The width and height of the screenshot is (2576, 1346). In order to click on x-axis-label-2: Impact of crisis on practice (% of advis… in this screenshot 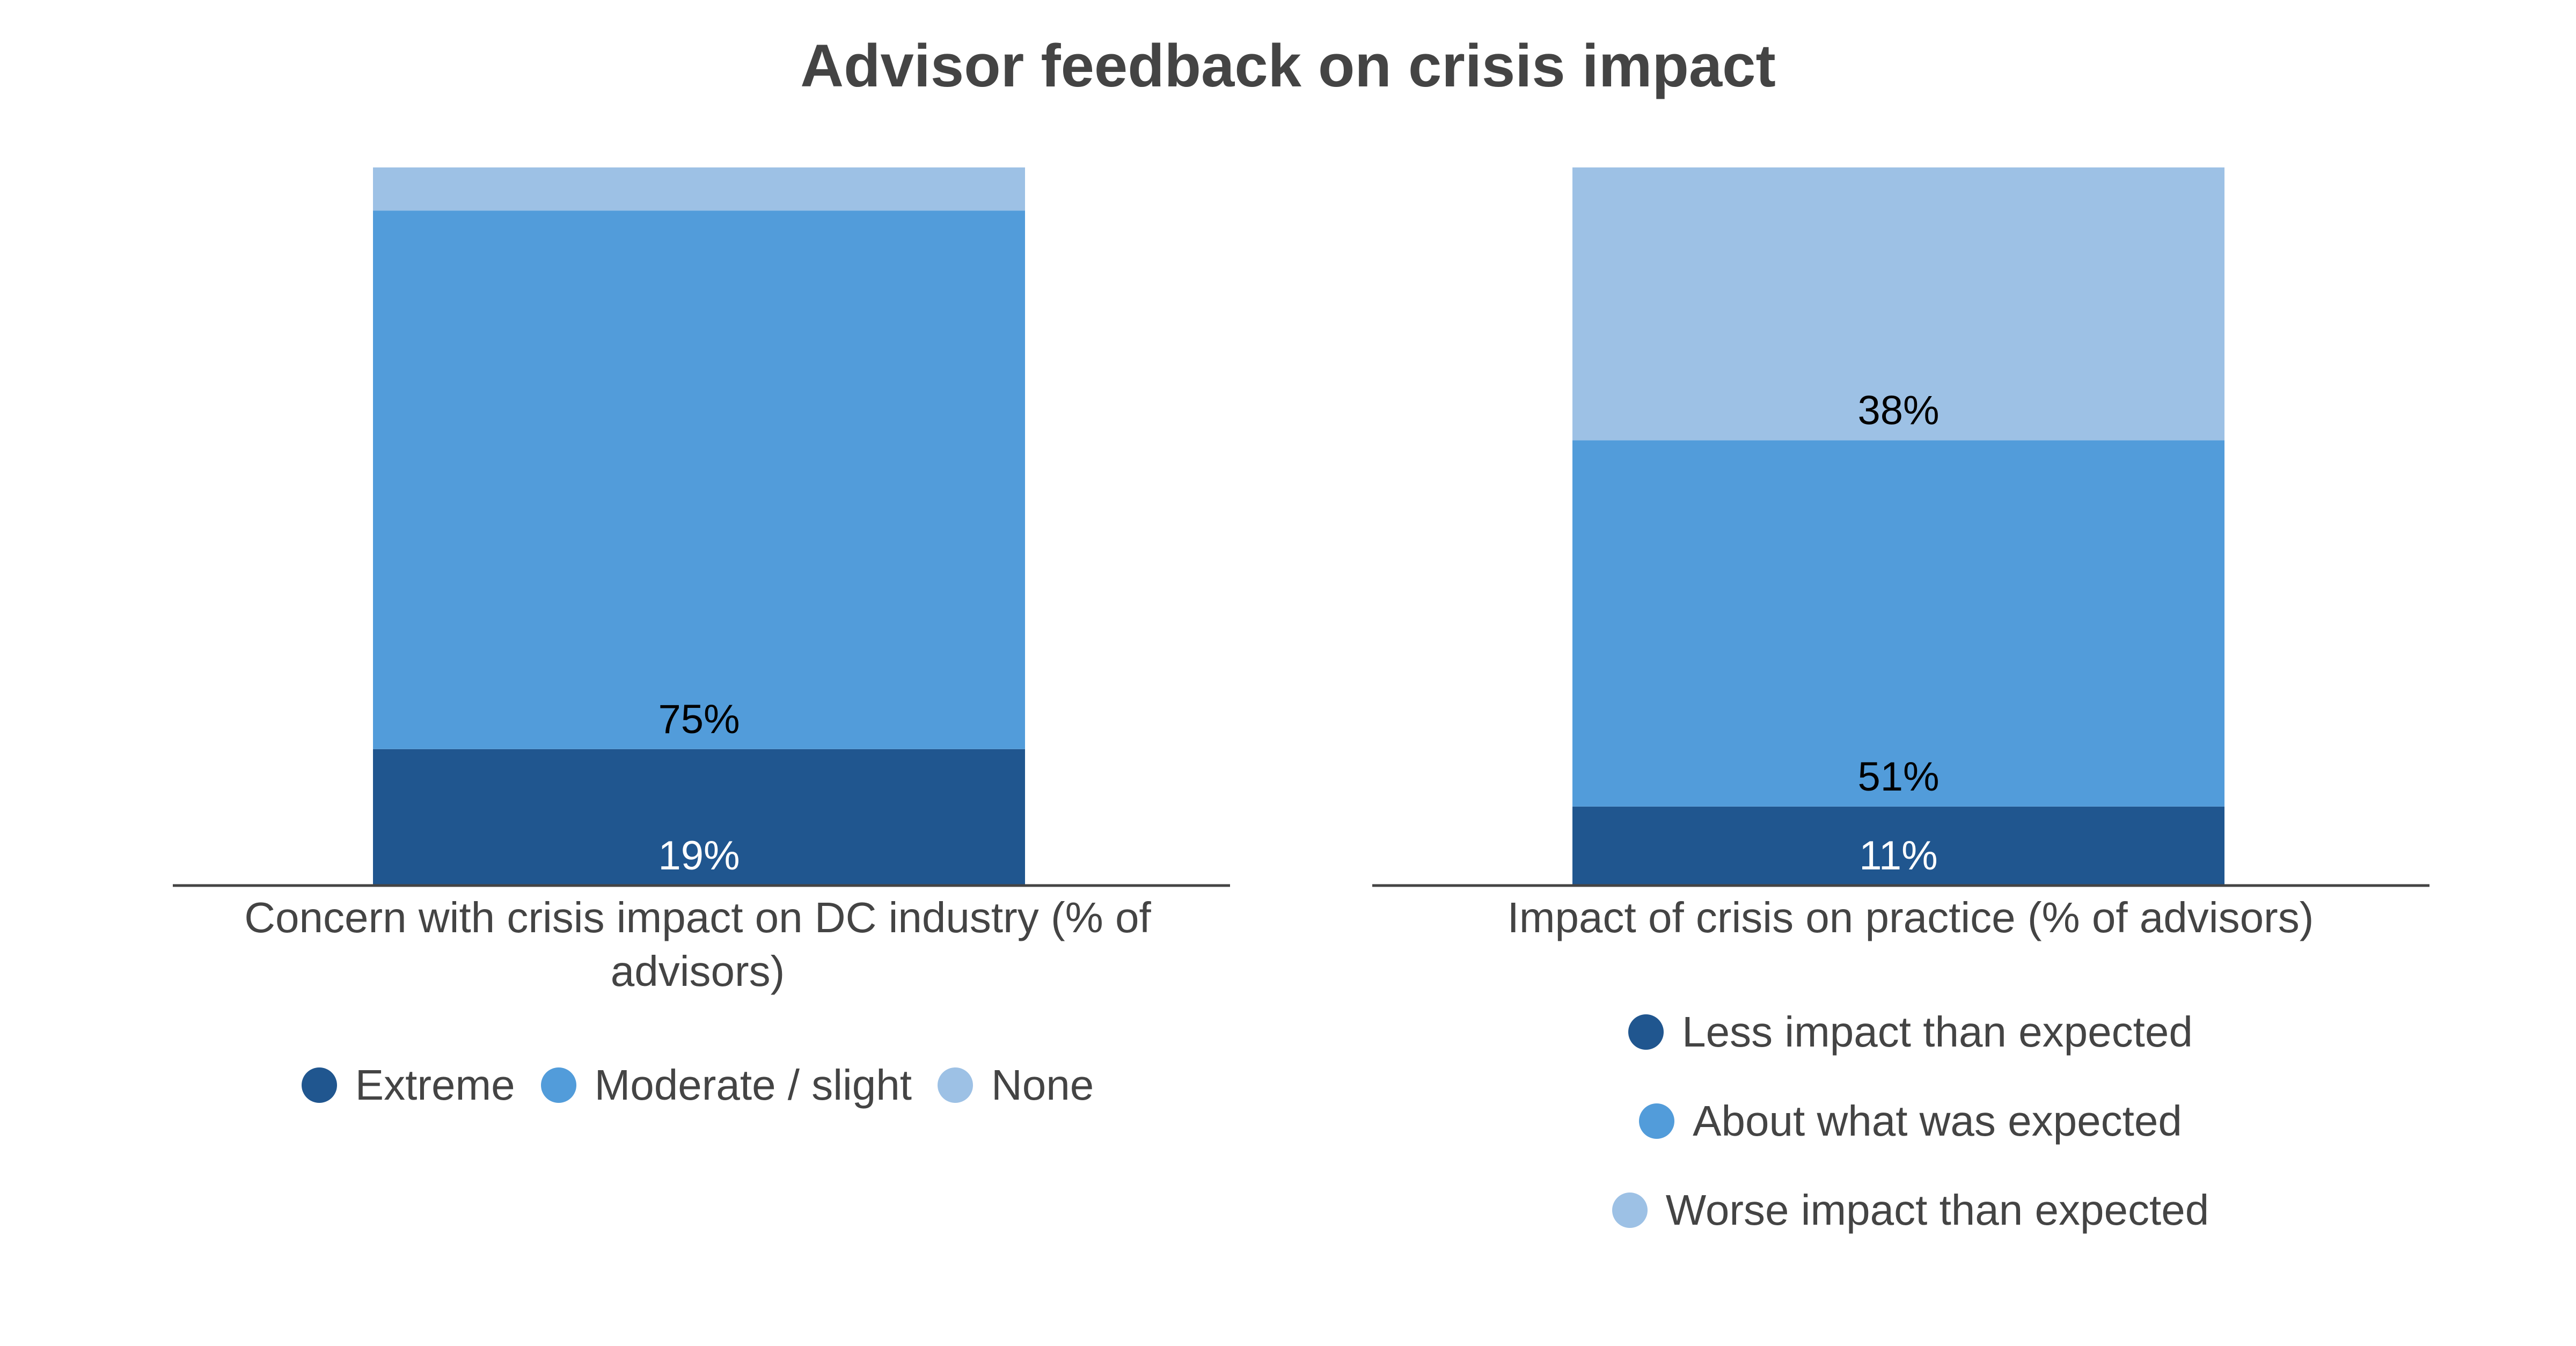, I will do `click(1910, 918)`.